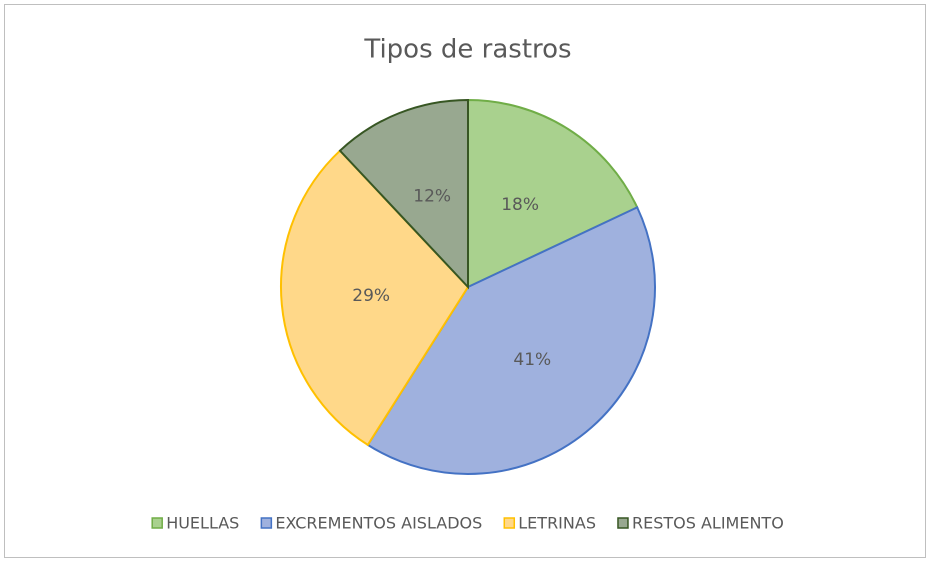 This screenshot has width=930, height=563. I want to click on chart-title: Tipos de rastros, so click(467, 50).